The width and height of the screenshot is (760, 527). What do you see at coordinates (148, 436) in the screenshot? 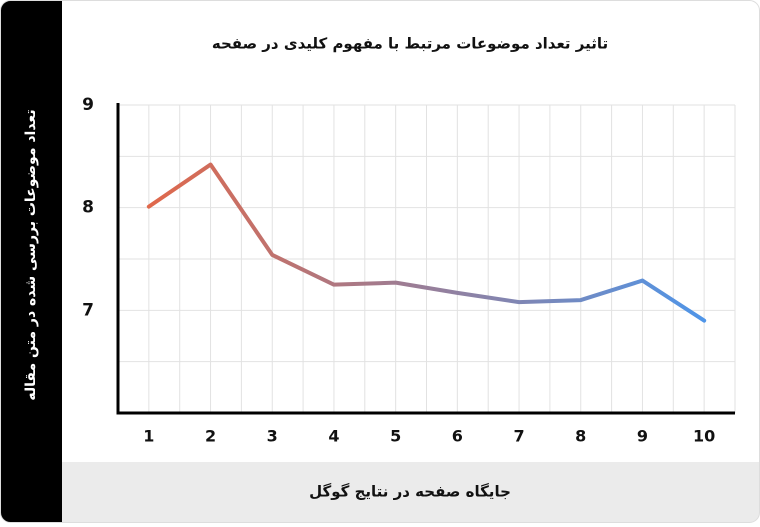
I see `x-tick-label: 1` at bounding box center [148, 436].